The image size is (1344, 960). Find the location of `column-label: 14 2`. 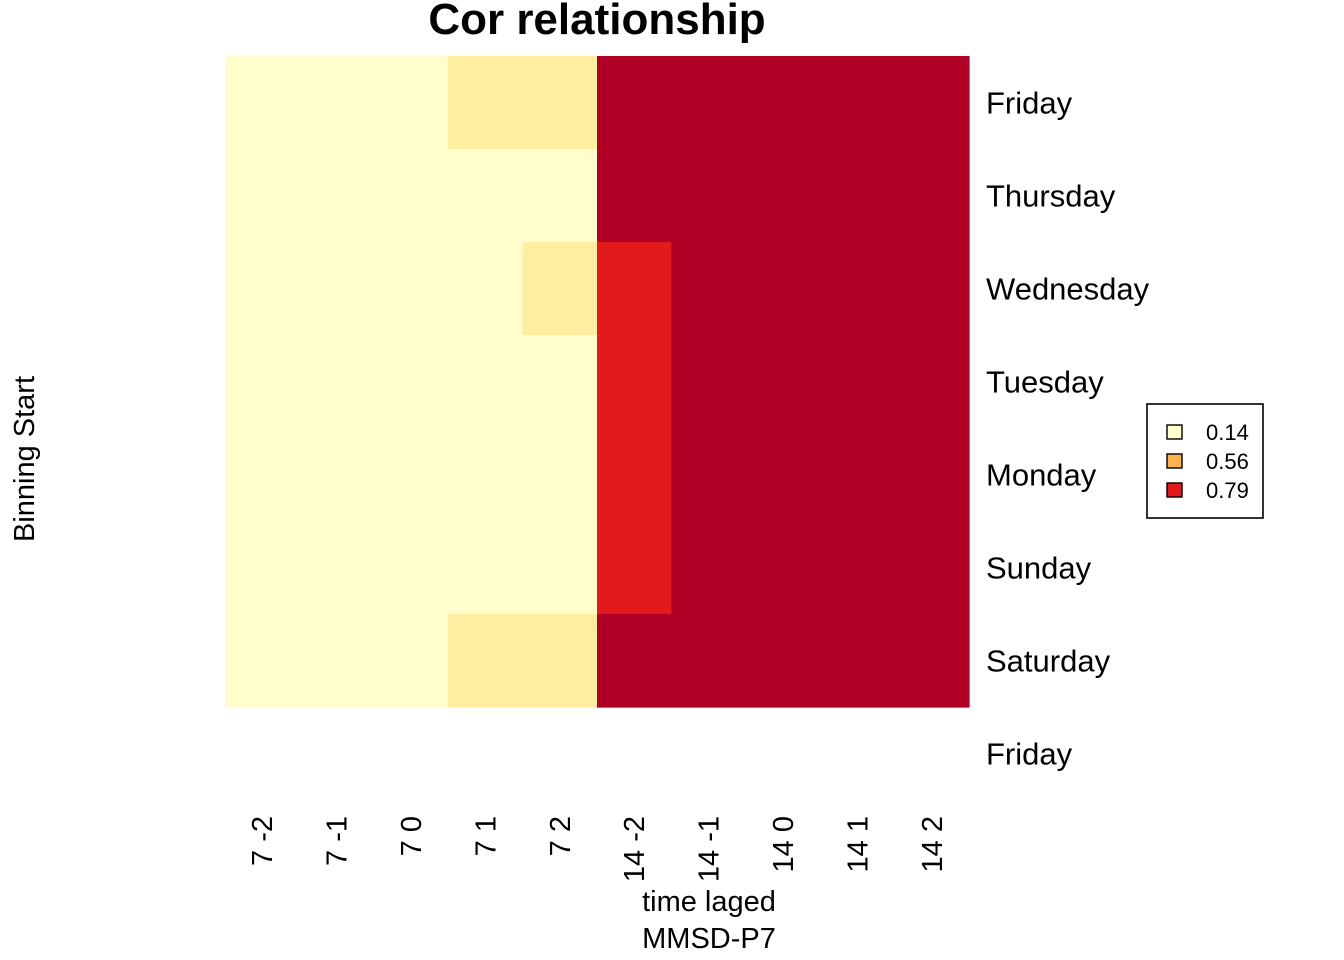

column-label: 14 2 is located at coordinates (933, 844).